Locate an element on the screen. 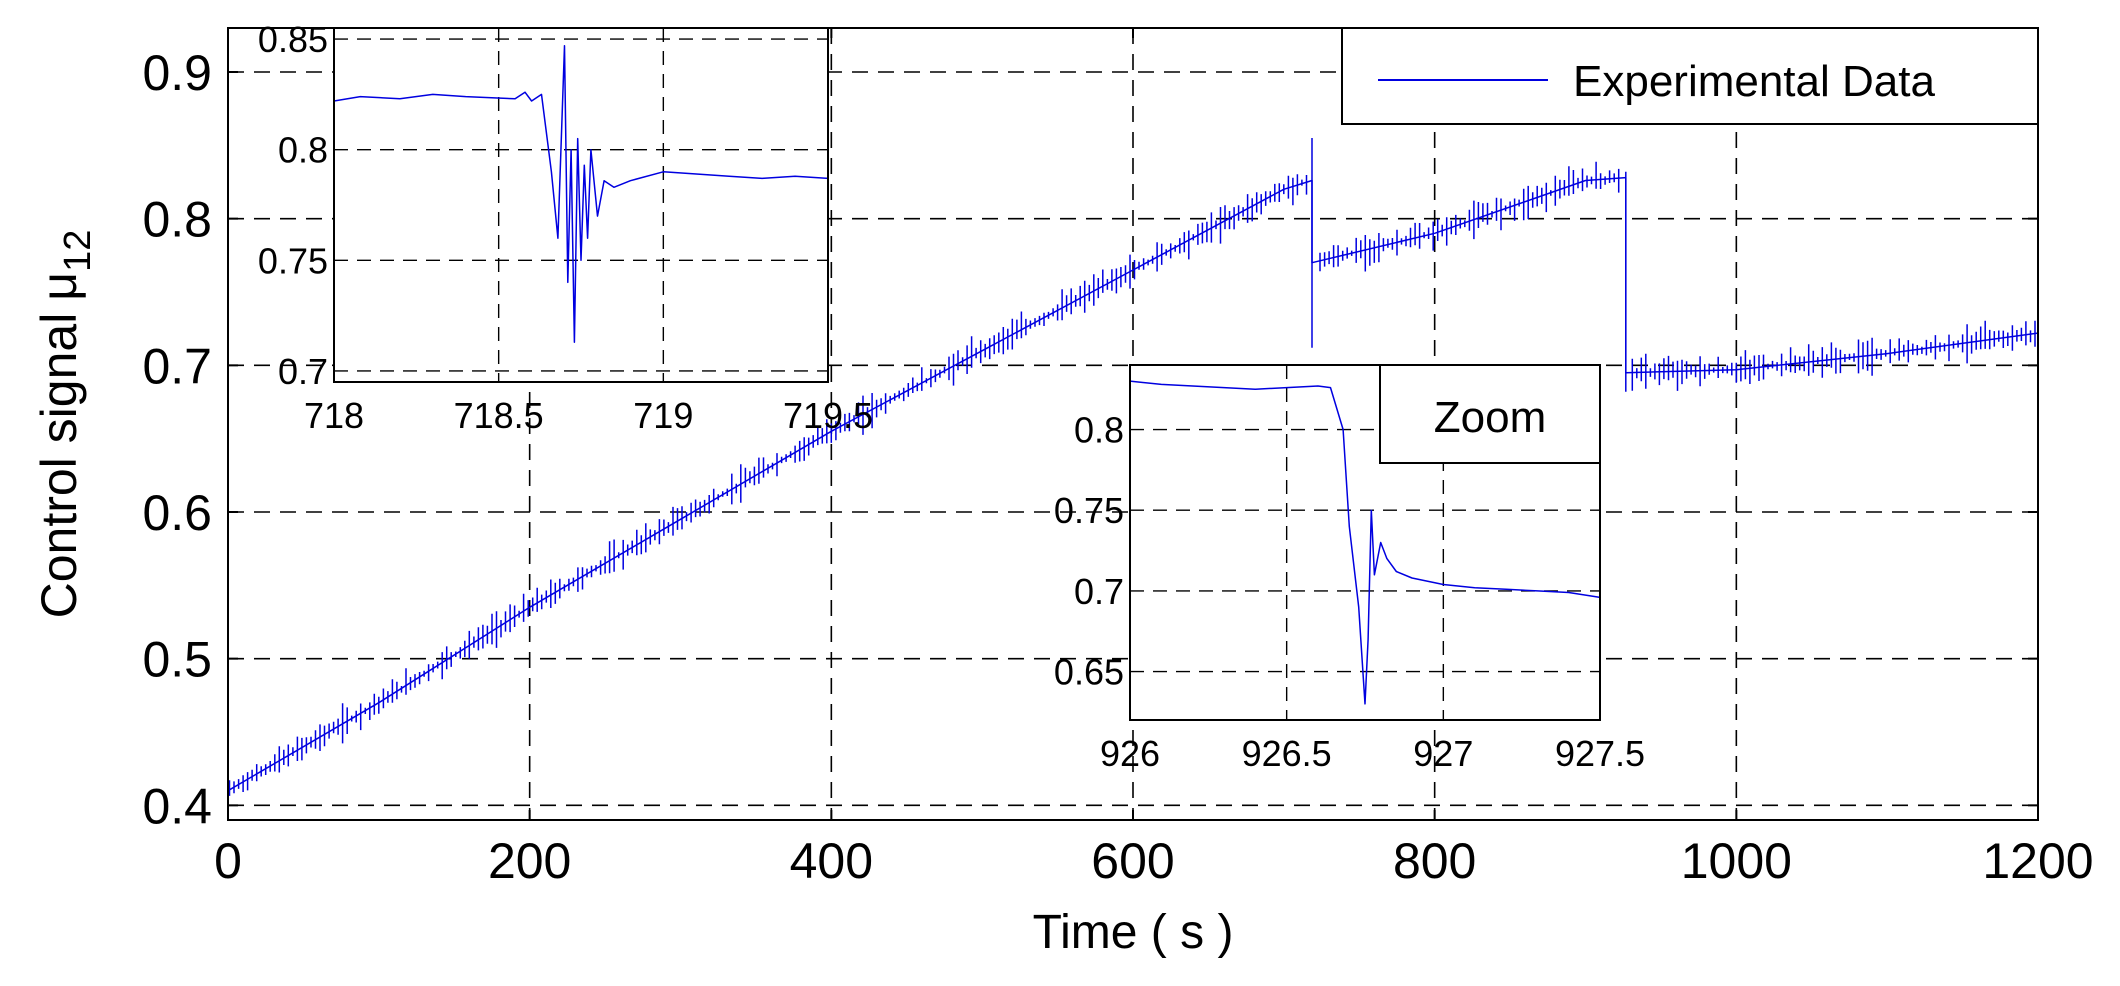 This screenshot has width=2120, height=986. main-x-tick-label: 1200 is located at coordinates (2037, 861).